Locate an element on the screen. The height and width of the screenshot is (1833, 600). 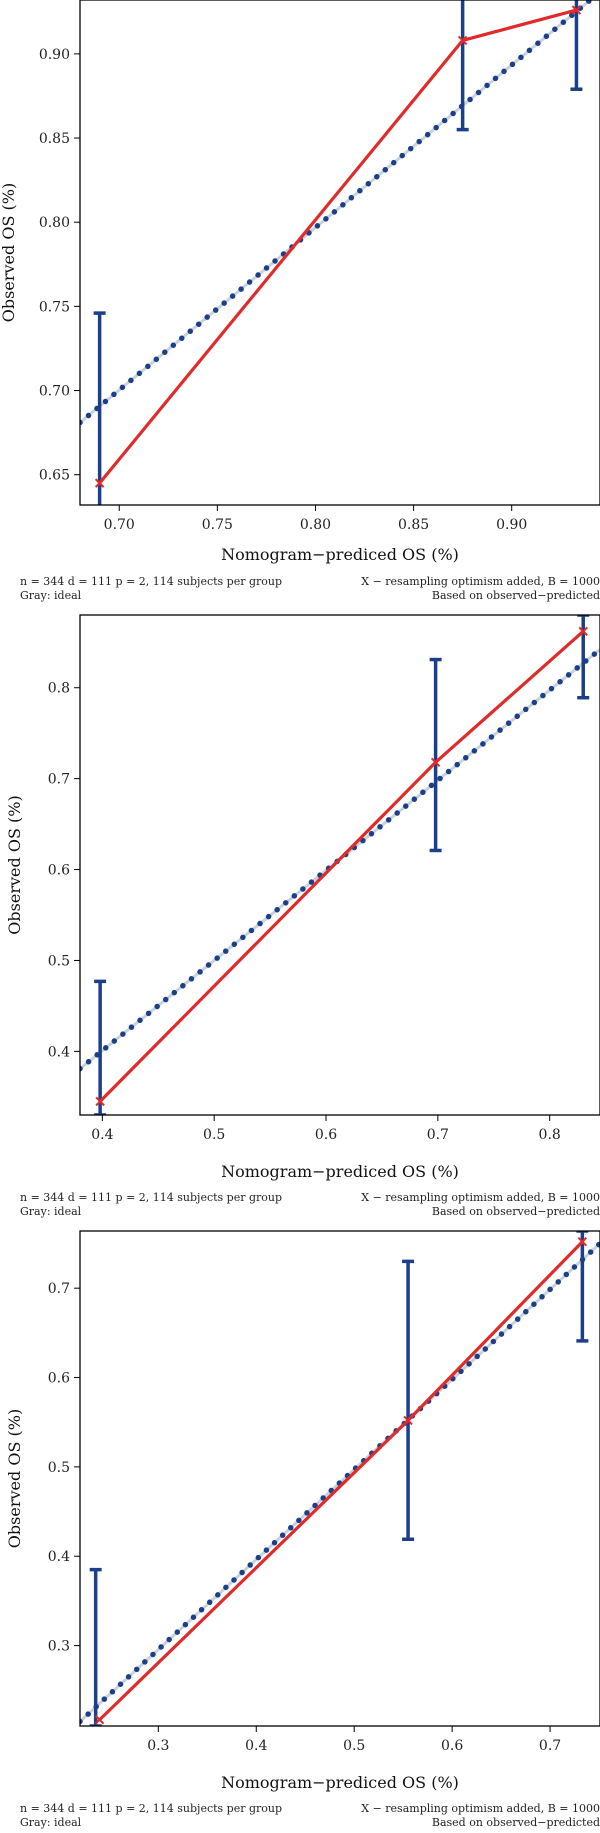
x-tick-label: 0.3 is located at coordinates (158, 1746).